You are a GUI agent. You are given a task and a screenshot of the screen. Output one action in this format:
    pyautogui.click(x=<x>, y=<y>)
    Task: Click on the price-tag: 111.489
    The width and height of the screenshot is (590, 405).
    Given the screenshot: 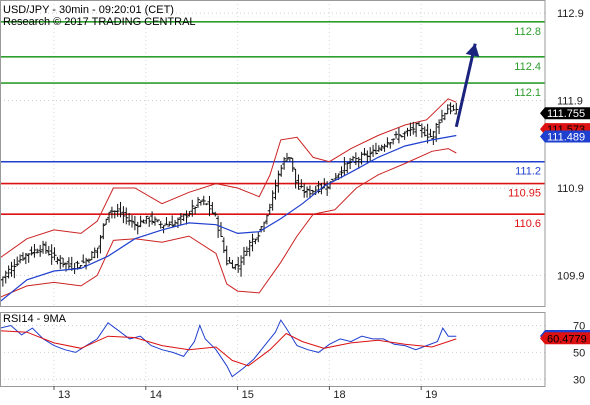 What is the action you would take?
    pyautogui.click(x=565, y=136)
    